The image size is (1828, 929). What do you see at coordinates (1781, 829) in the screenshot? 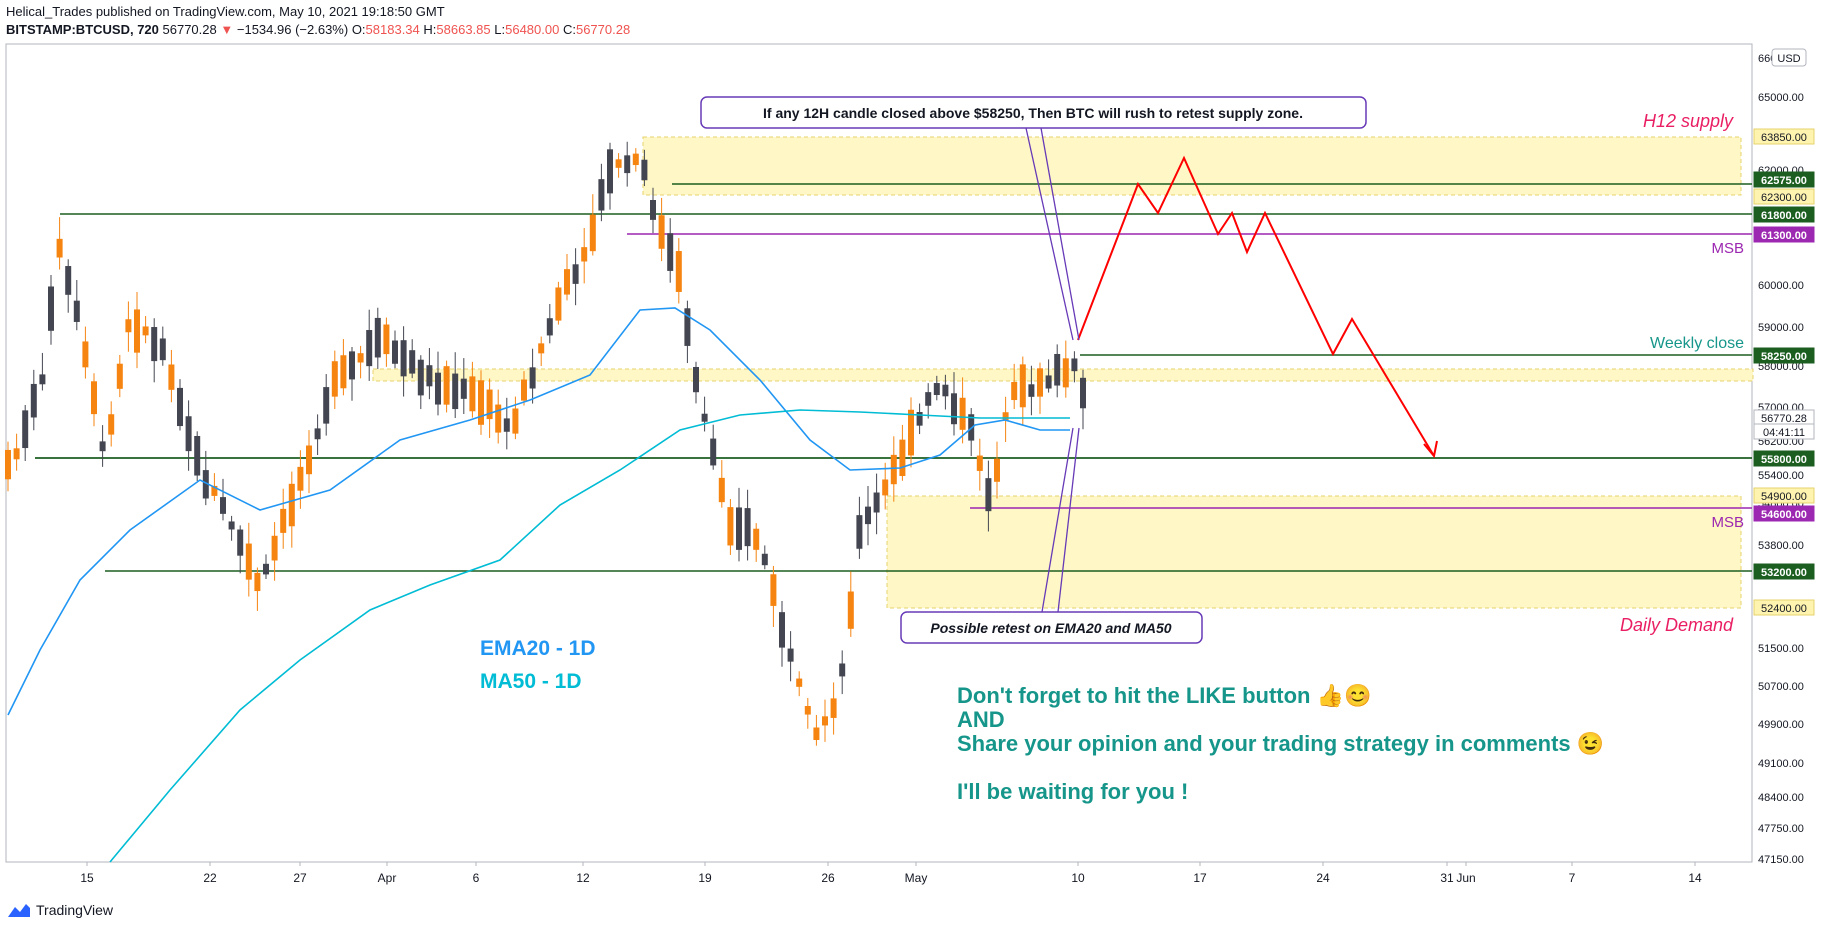
I see `y-tick-label: 47750.00` at bounding box center [1781, 829].